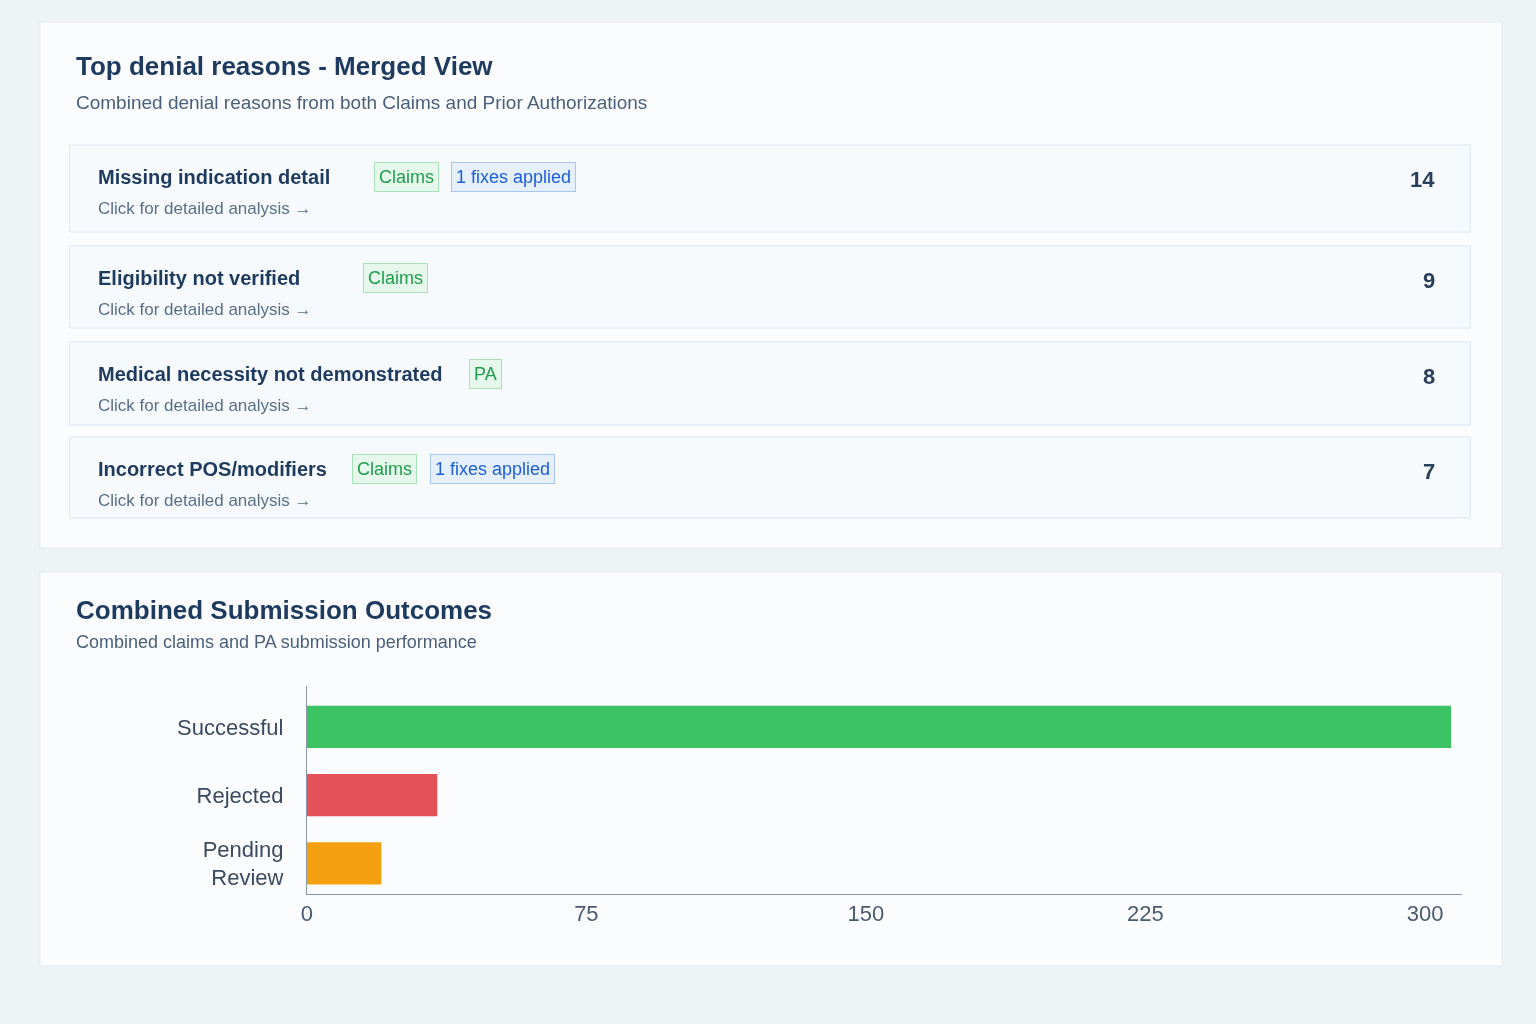 The image size is (1536, 1024). I want to click on y-tick-label: Successful, so click(230, 727).